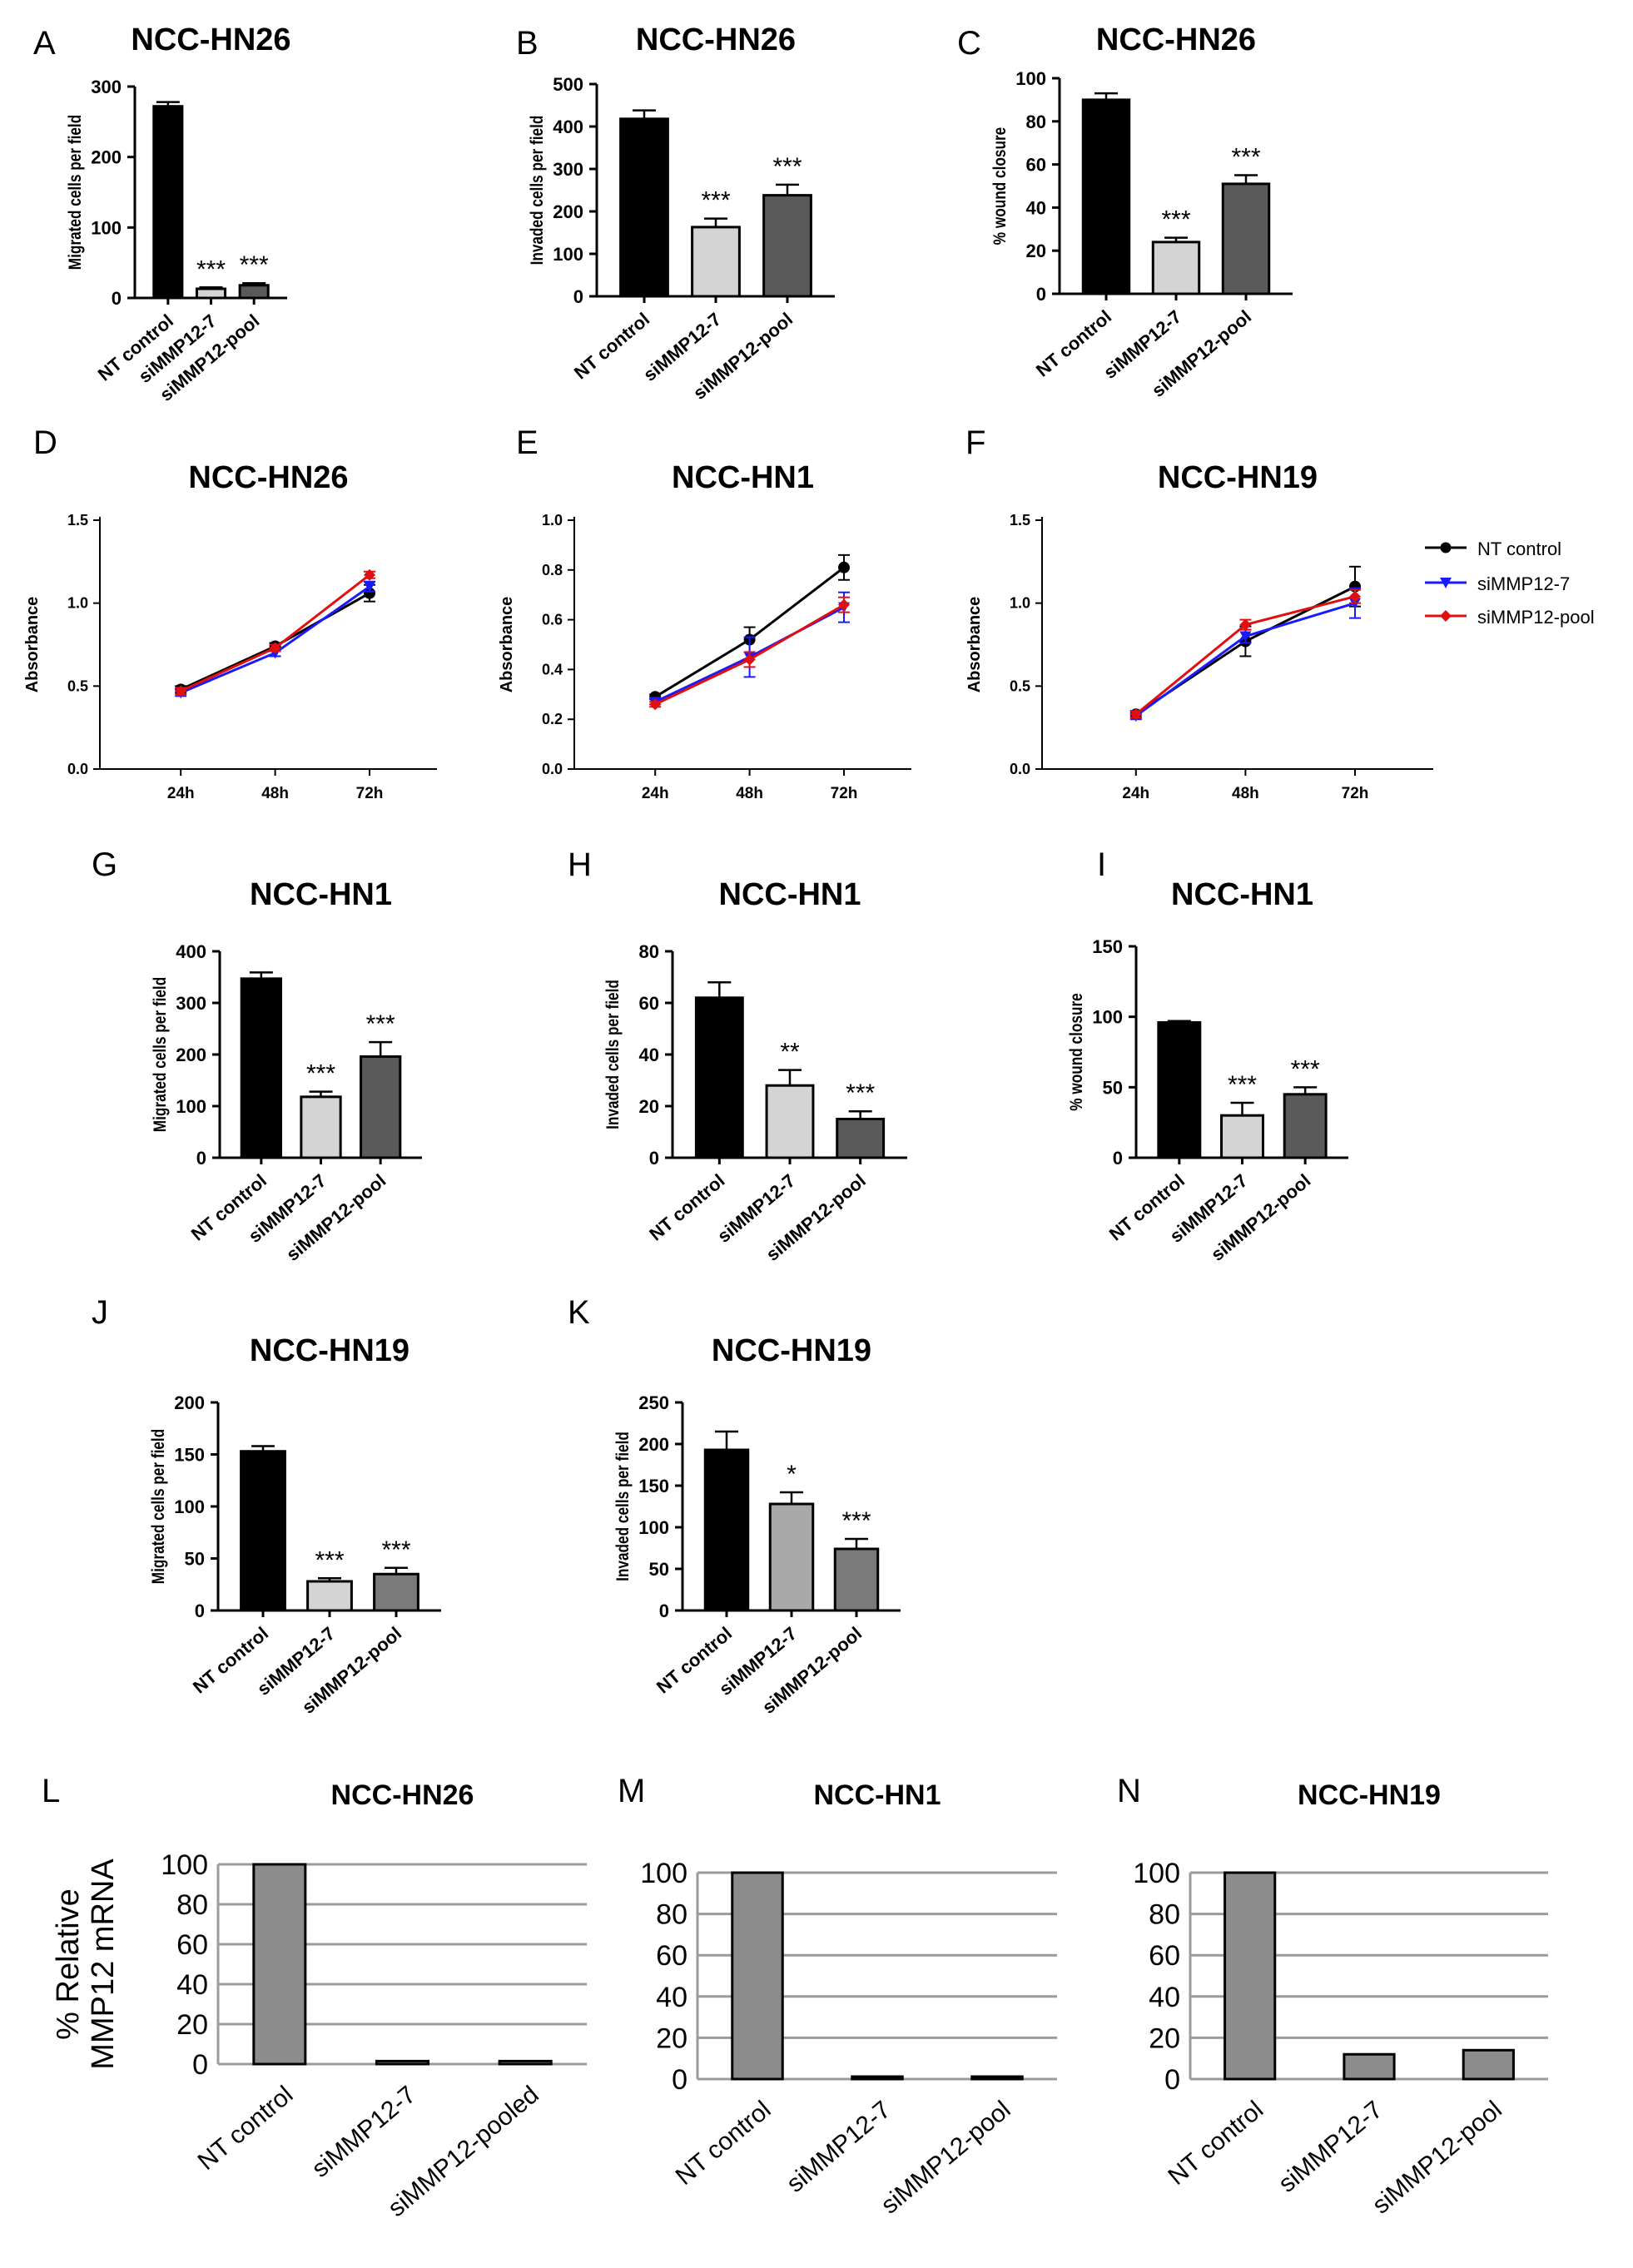  What do you see at coordinates (580, 864) in the screenshot?
I see `panel-letter: H` at bounding box center [580, 864].